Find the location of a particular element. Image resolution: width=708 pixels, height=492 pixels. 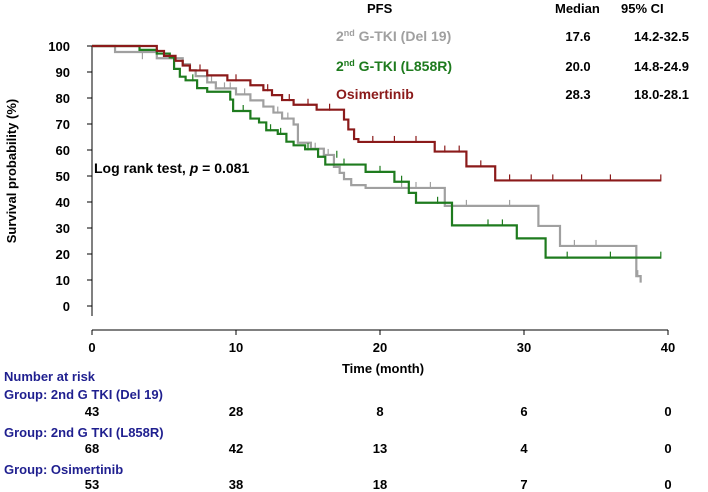

legend-ci-value: 14.2-32.5 is located at coordinates (661, 36).